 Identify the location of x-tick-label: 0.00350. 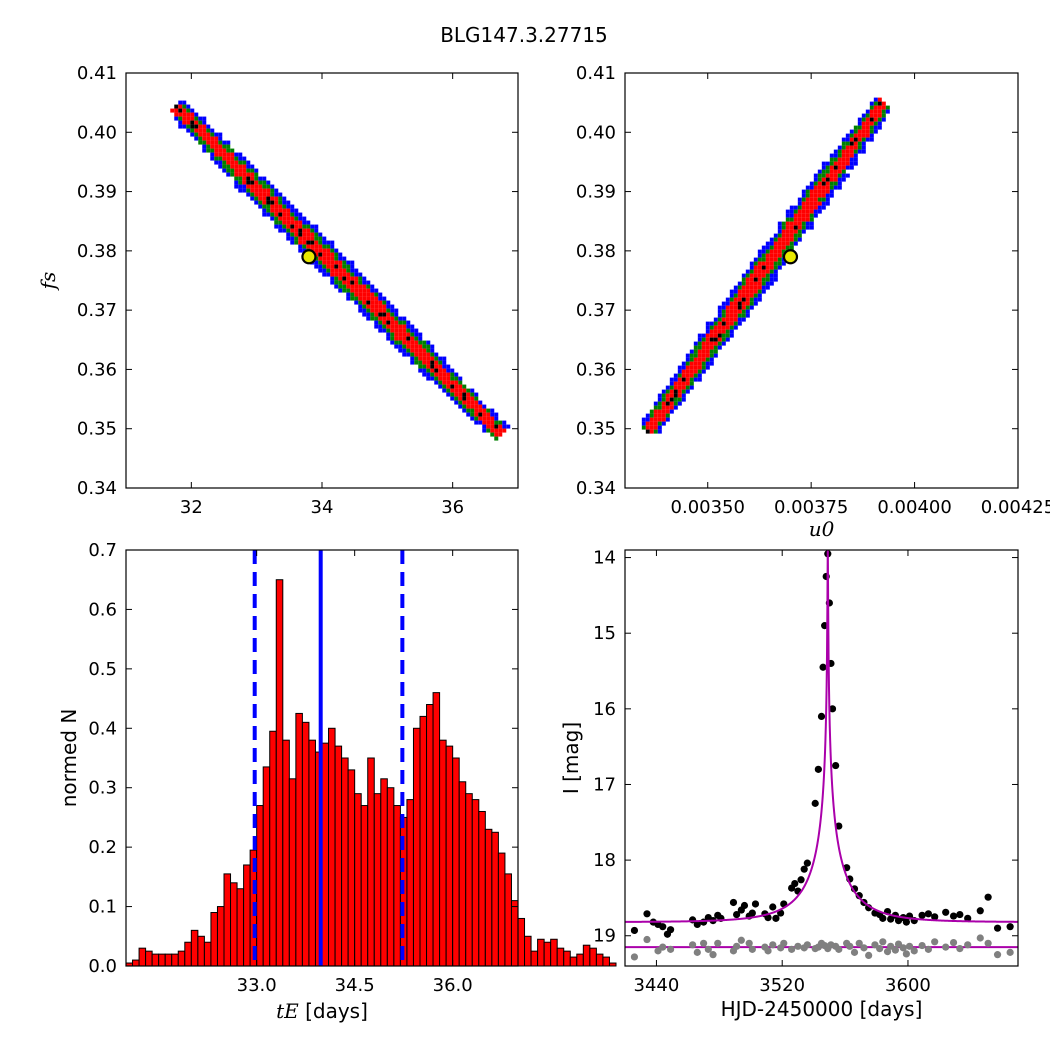
(708, 507).